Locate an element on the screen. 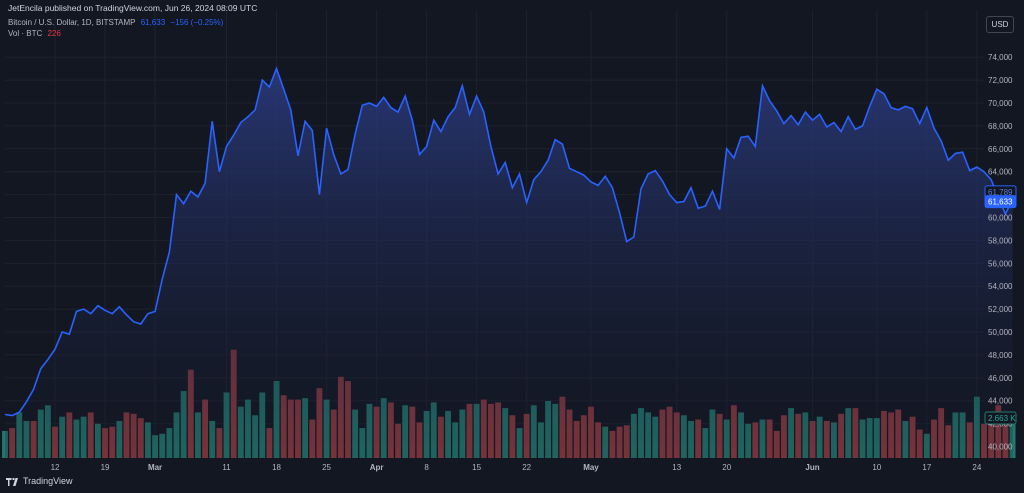  y-tick-label: 60,000 is located at coordinates (1000, 218).